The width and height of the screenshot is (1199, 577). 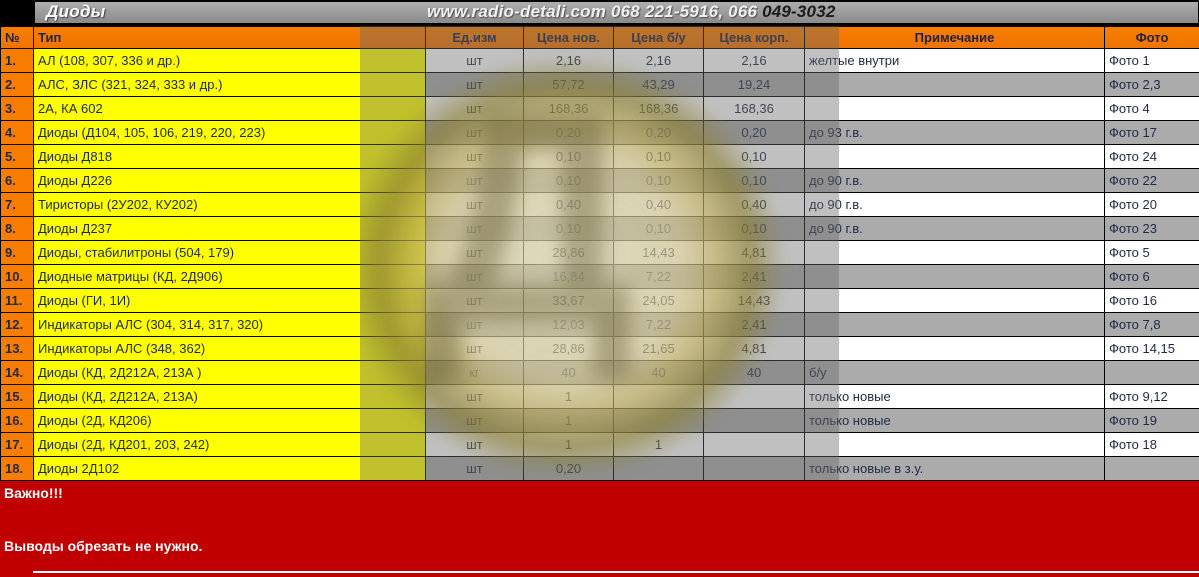 What do you see at coordinates (754, 204) in the screenshot?
I see `cell-price_case: 0,40` at bounding box center [754, 204].